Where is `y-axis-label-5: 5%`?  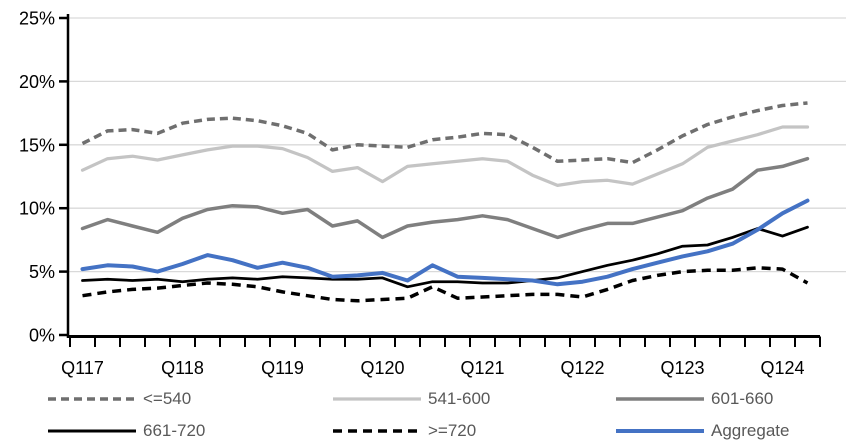 y-axis-label-5: 5% is located at coordinates (42, 272).